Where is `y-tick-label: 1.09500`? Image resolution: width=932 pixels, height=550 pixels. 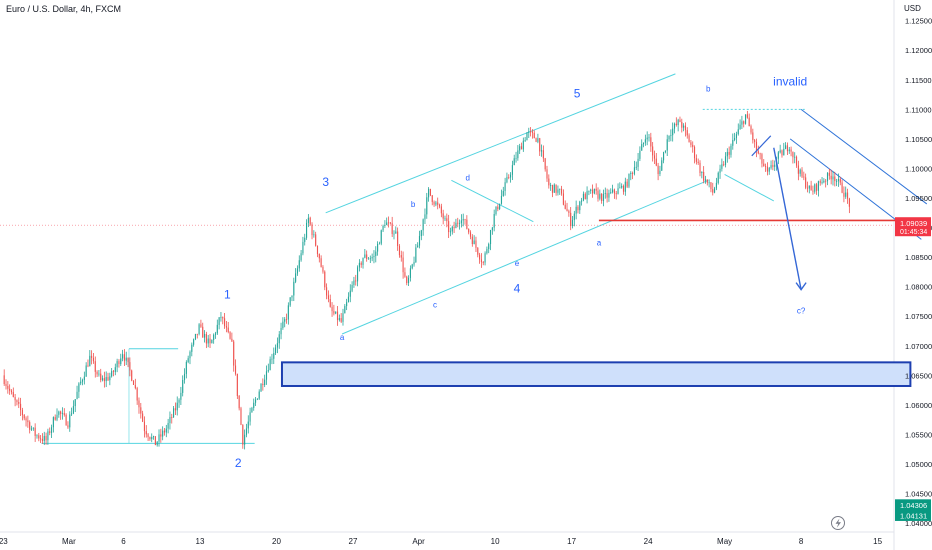 y-tick-label: 1.09500 is located at coordinates (918, 198).